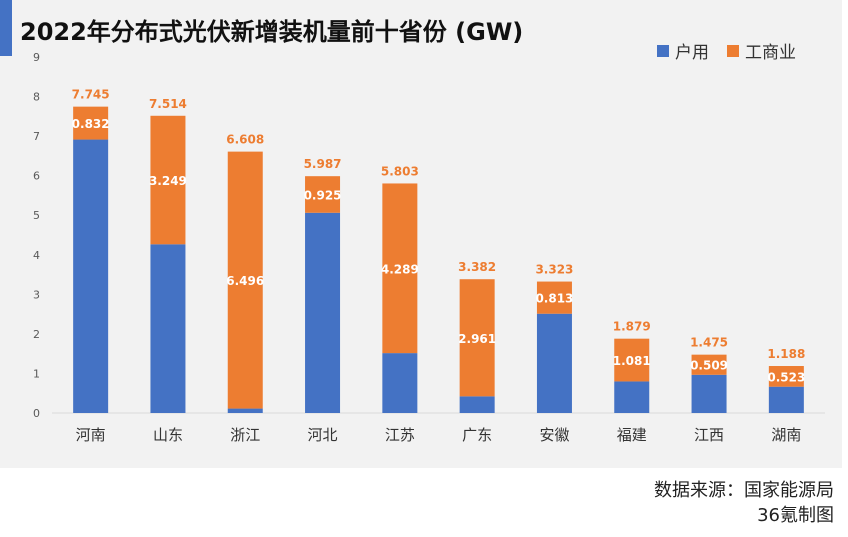 The width and height of the screenshot is (848, 537). I want to click on y-tick-label: 9, so click(36, 57).